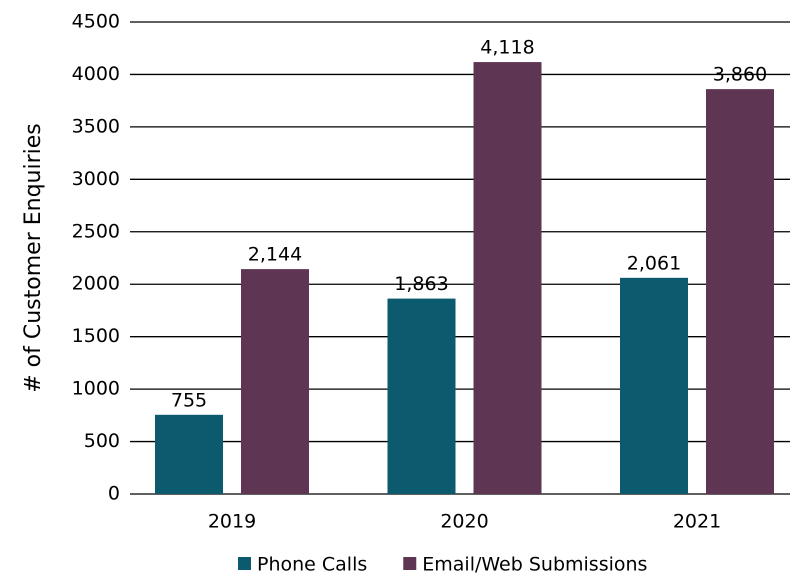  What do you see at coordinates (96, 74) in the screenshot?
I see `y-tick-label: 4000` at bounding box center [96, 74].